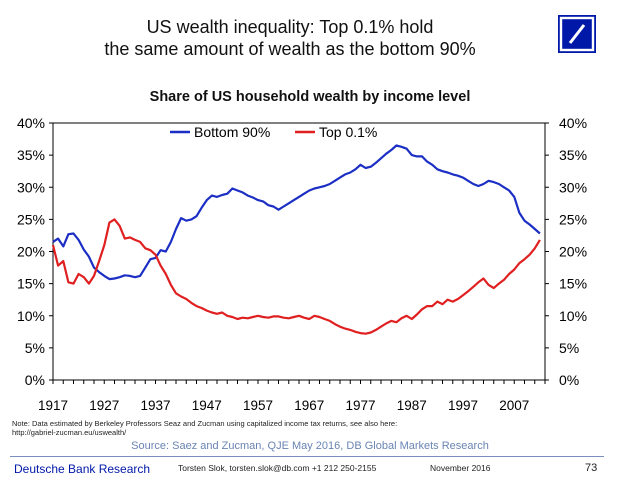  I want to click on y-tick-label-right: 40%, so click(573, 123).